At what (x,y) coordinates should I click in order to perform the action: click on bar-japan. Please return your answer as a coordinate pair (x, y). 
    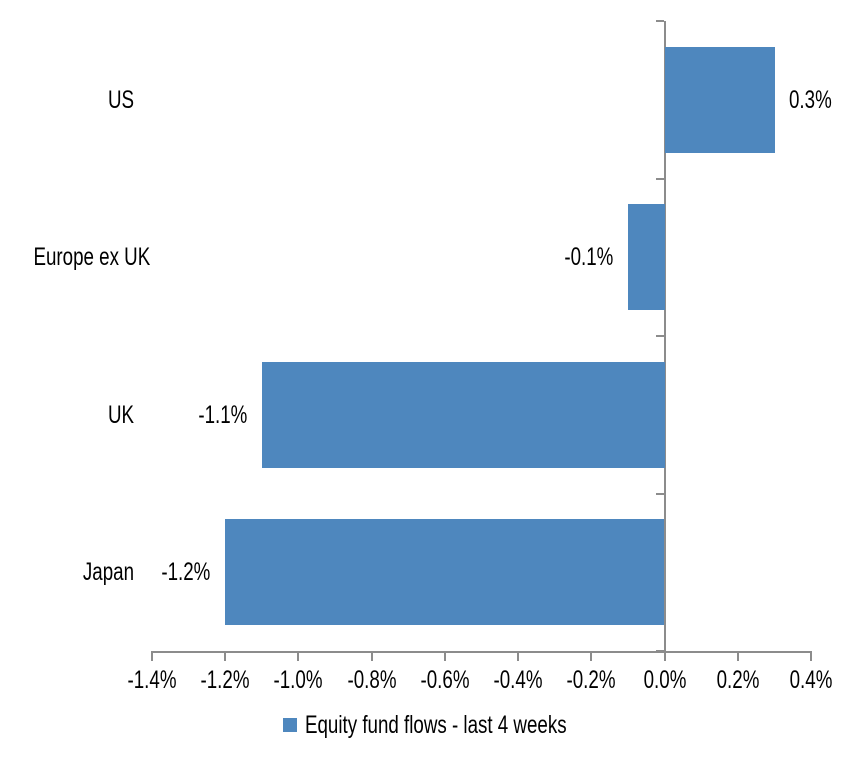
    Looking at the image, I should click on (444, 572).